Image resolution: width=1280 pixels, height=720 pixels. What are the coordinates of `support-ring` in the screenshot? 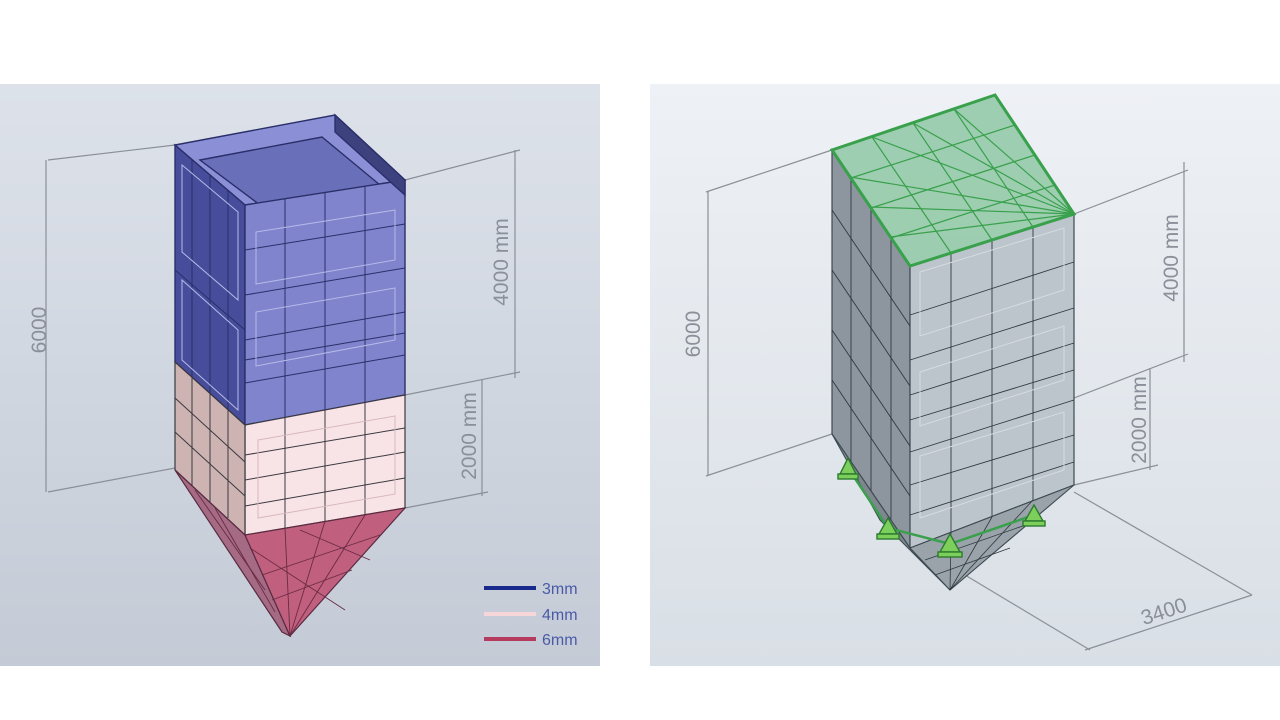 It's located at (940, 506).